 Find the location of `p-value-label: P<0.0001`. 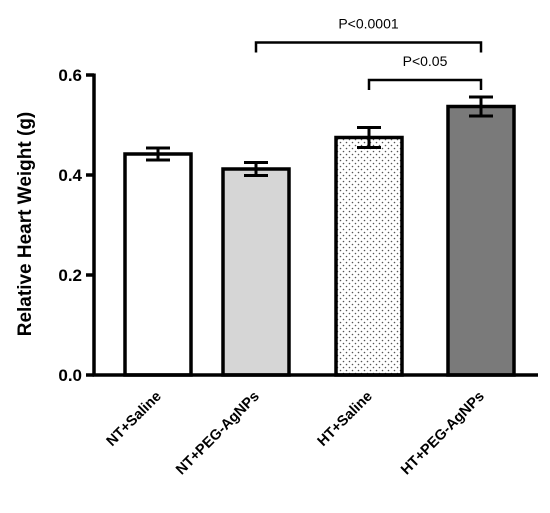

p-value-label: P<0.0001 is located at coordinates (368, 24).